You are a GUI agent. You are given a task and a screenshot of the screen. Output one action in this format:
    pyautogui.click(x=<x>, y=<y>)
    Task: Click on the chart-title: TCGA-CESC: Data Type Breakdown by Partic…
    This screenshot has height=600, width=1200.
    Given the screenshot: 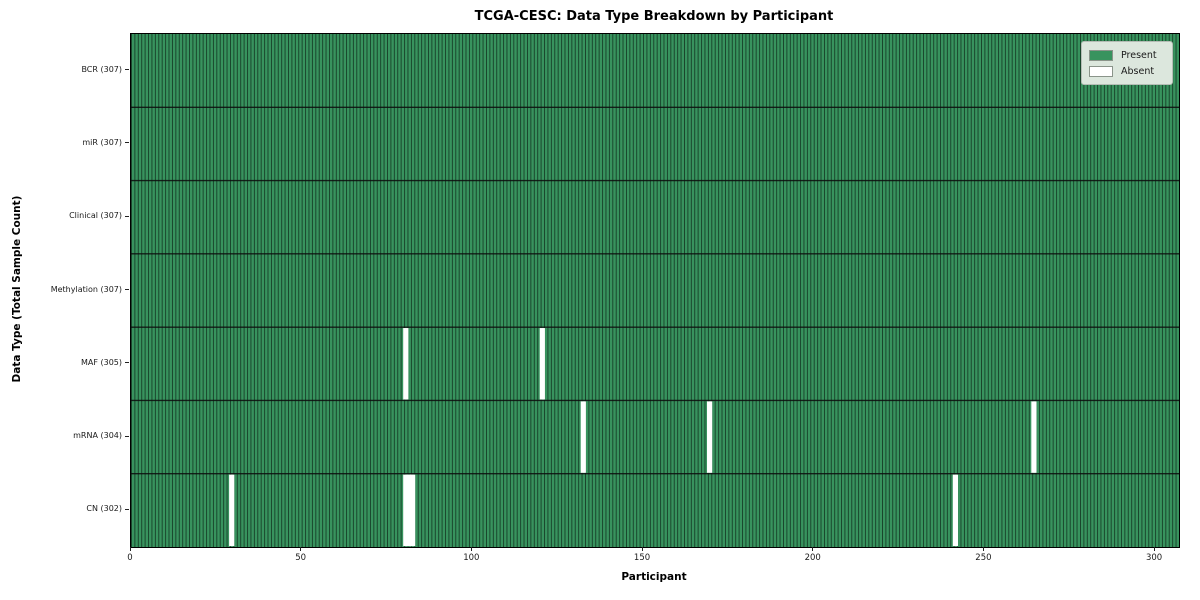 What is the action you would take?
    pyautogui.click(x=654, y=16)
    